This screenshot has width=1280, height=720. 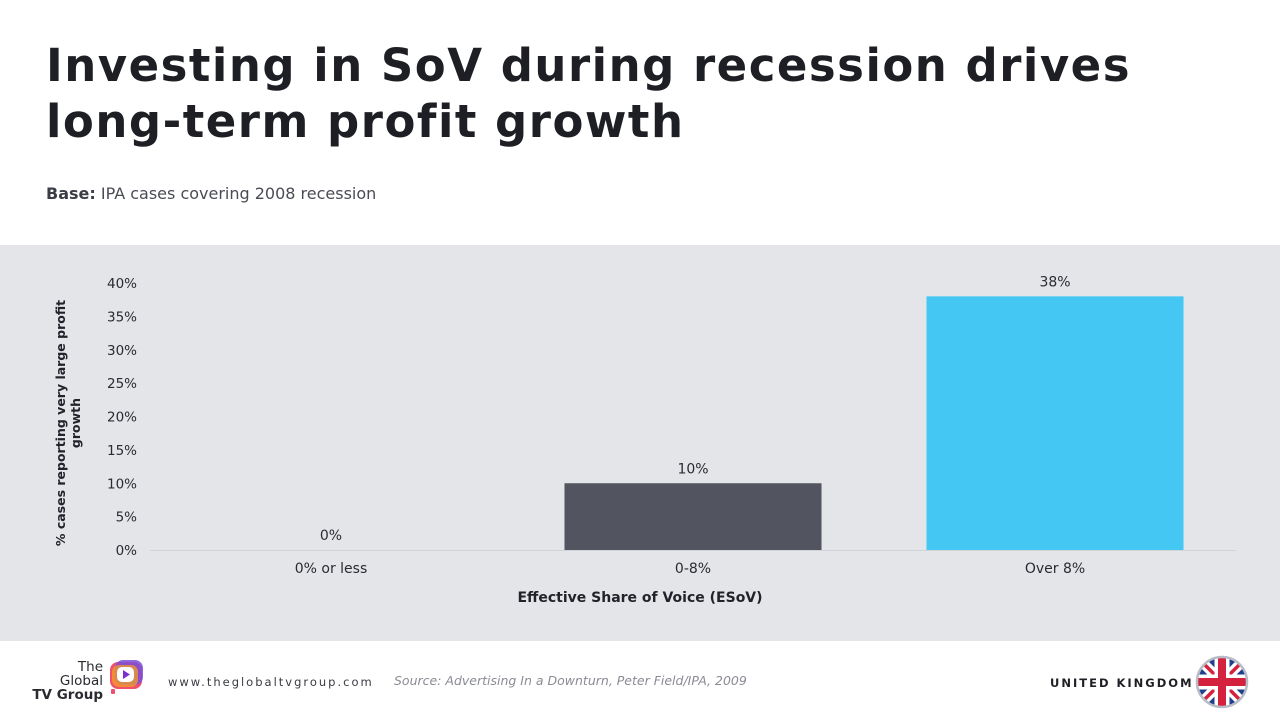 I want to click on y-tick-label: 35%, so click(x=122, y=317).